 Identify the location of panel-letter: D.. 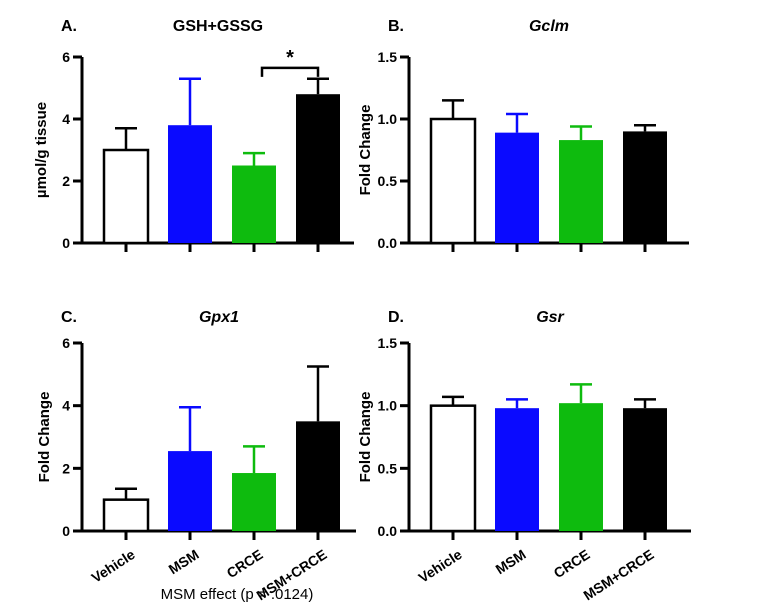
(396, 317).